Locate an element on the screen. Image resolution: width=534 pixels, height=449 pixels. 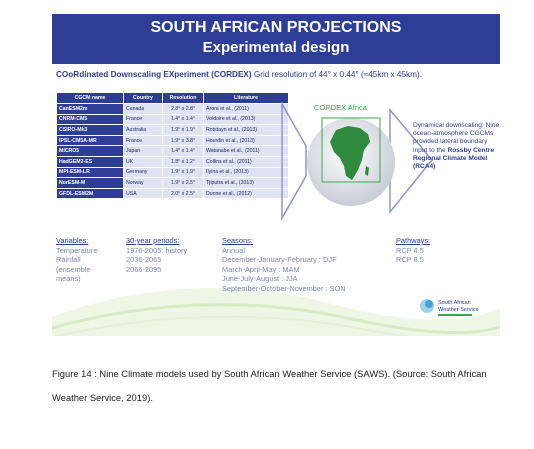
seasons-heading: Seasons: is located at coordinates (237, 240).